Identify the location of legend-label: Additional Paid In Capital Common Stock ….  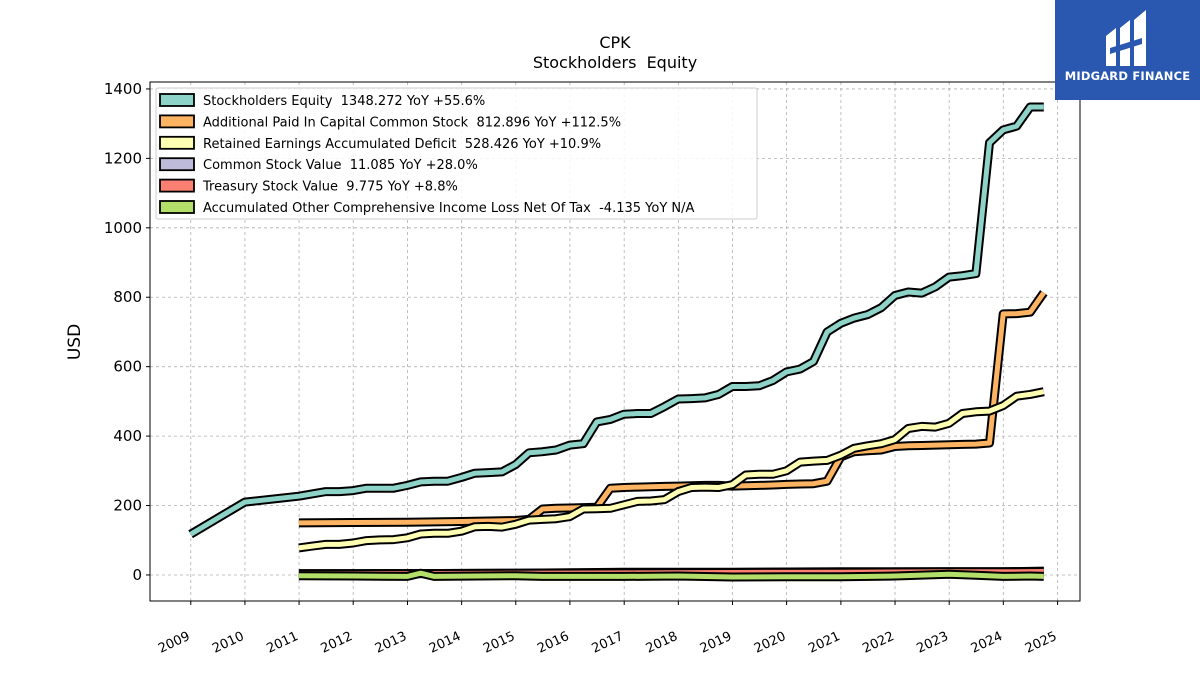
(412, 122).